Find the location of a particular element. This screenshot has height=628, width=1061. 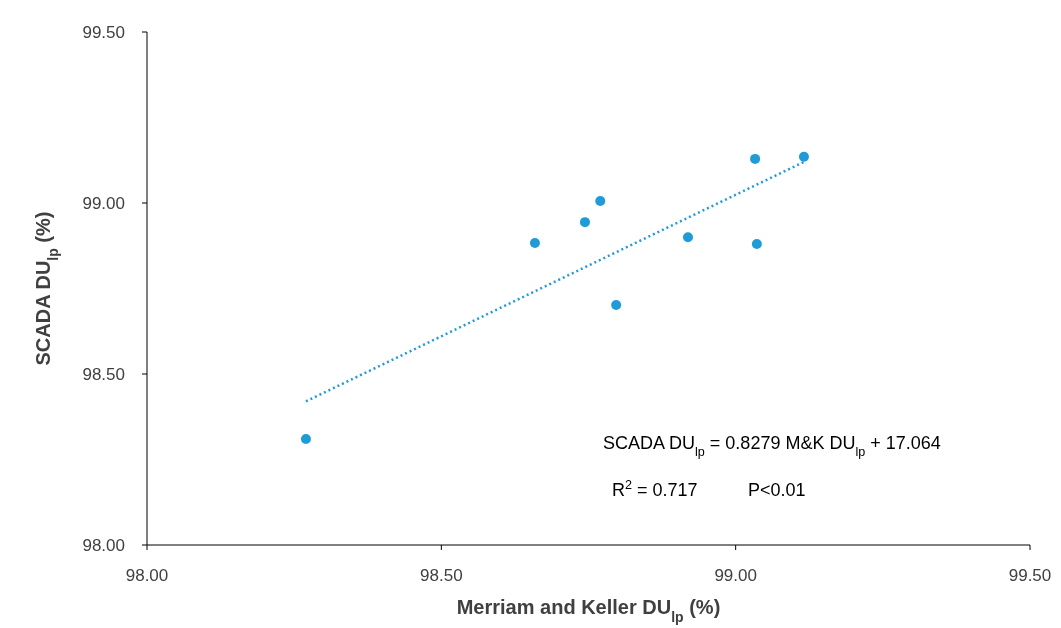

x-tick-label: 99.00 is located at coordinates (735, 575).